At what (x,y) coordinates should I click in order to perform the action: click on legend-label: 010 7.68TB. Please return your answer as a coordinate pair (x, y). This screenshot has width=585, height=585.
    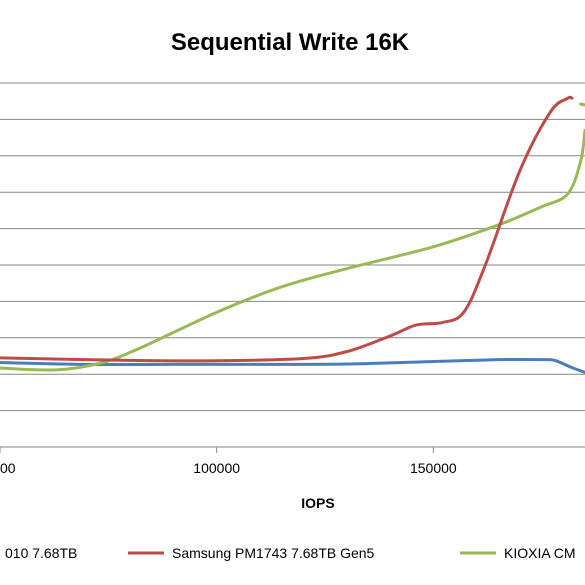
    Looking at the image, I should click on (41, 553).